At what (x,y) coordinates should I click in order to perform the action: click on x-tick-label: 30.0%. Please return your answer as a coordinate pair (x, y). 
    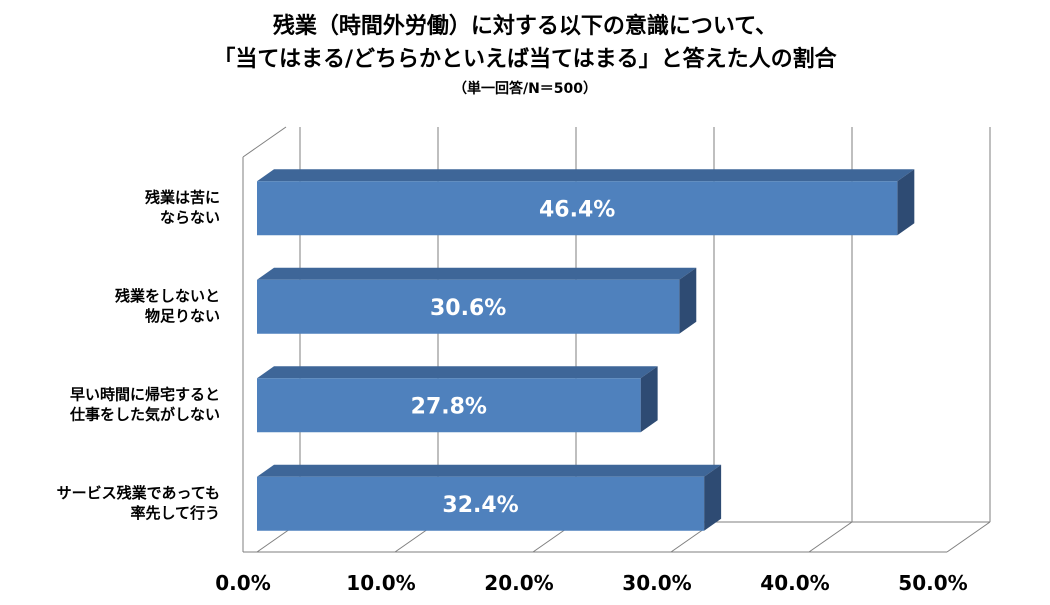
    Looking at the image, I should click on (656, 583).